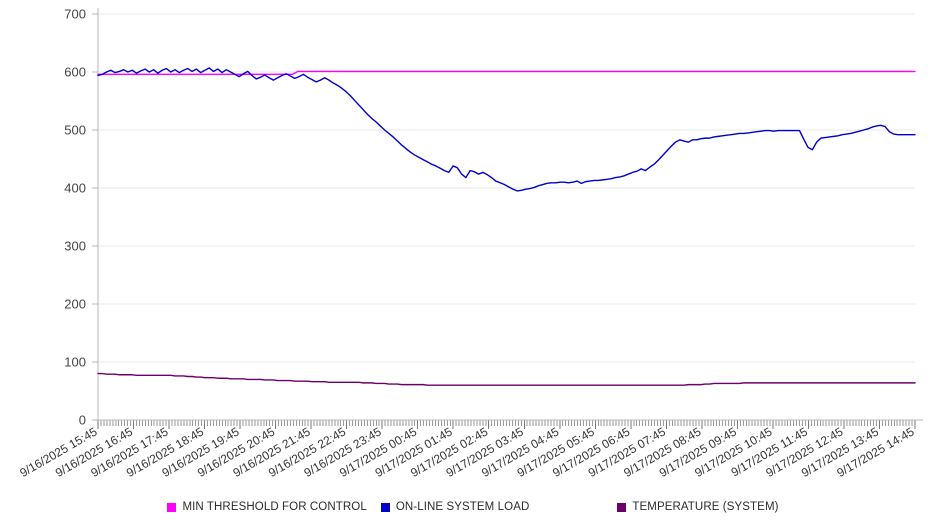  I want to click on legend-item-label: ON-LINE SYSTEM LOAD, so click(462, 507).